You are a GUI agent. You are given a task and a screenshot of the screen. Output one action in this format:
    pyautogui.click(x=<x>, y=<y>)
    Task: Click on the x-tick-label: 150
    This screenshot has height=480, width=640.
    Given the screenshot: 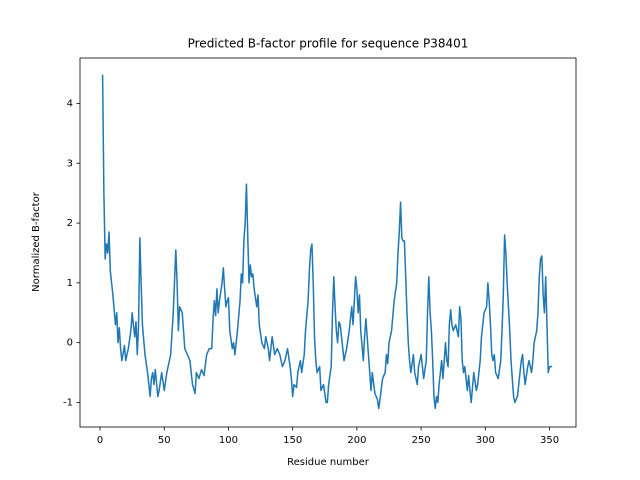 What is the action you would take?
    pyautogui.click(x=292, y=440)
    